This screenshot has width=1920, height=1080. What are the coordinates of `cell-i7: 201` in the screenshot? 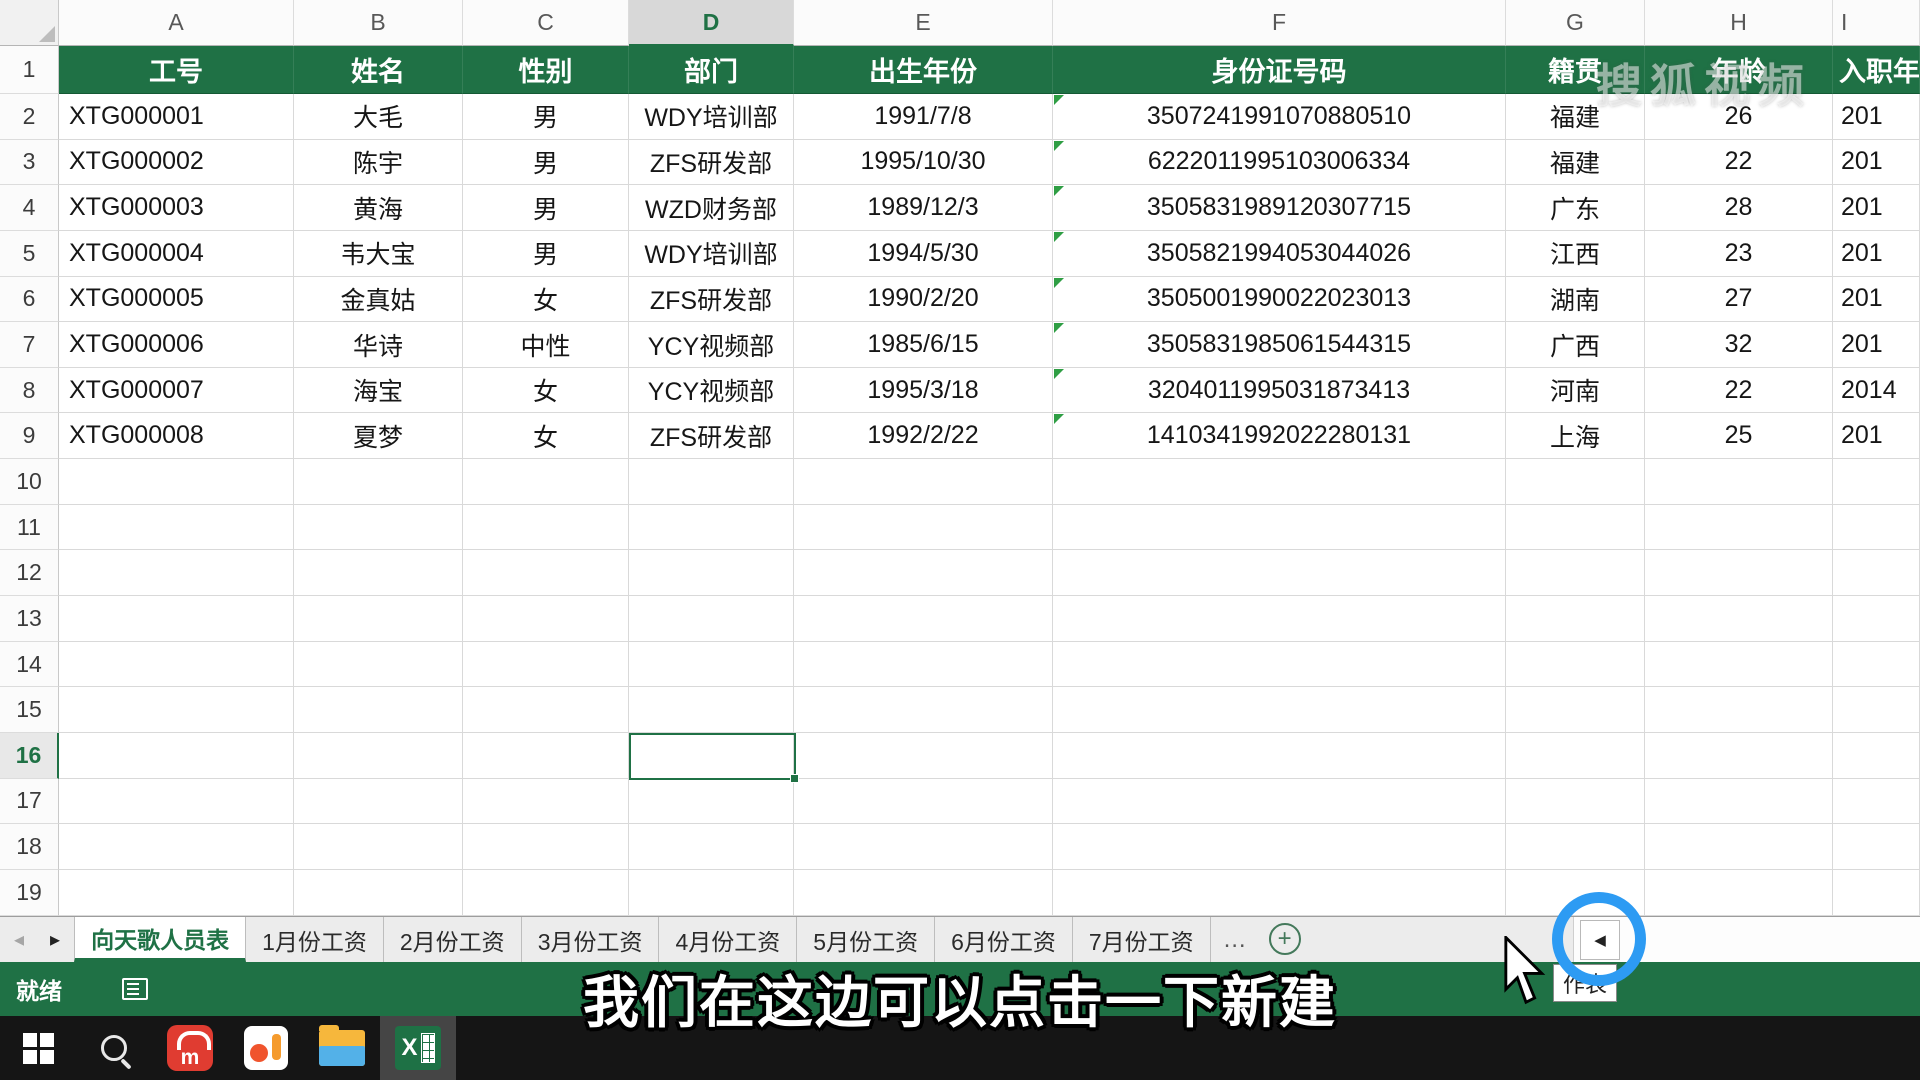 It's located at (1876, 345).